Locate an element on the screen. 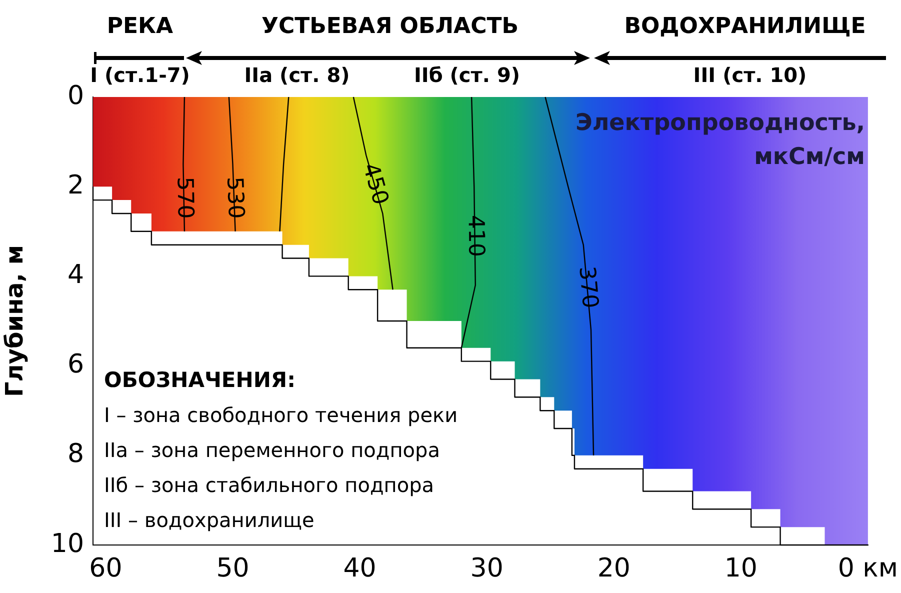 The image size is (901, 593). x-tick-label: 20 is located at coordinates (613, 568).